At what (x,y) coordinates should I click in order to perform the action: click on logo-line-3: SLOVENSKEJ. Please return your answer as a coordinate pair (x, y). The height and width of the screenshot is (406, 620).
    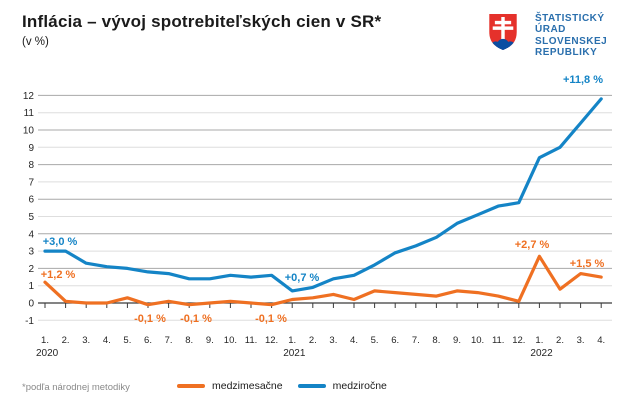
    Looking at the image, I should click on (571, 41).